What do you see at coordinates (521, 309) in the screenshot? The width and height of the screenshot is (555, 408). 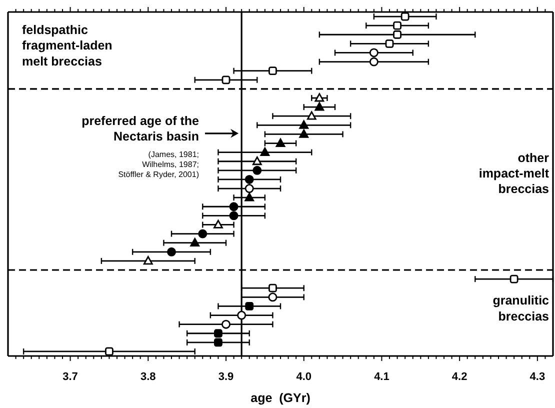 I see `annotation: granulitic breccias` at bounding box center [521, 309].